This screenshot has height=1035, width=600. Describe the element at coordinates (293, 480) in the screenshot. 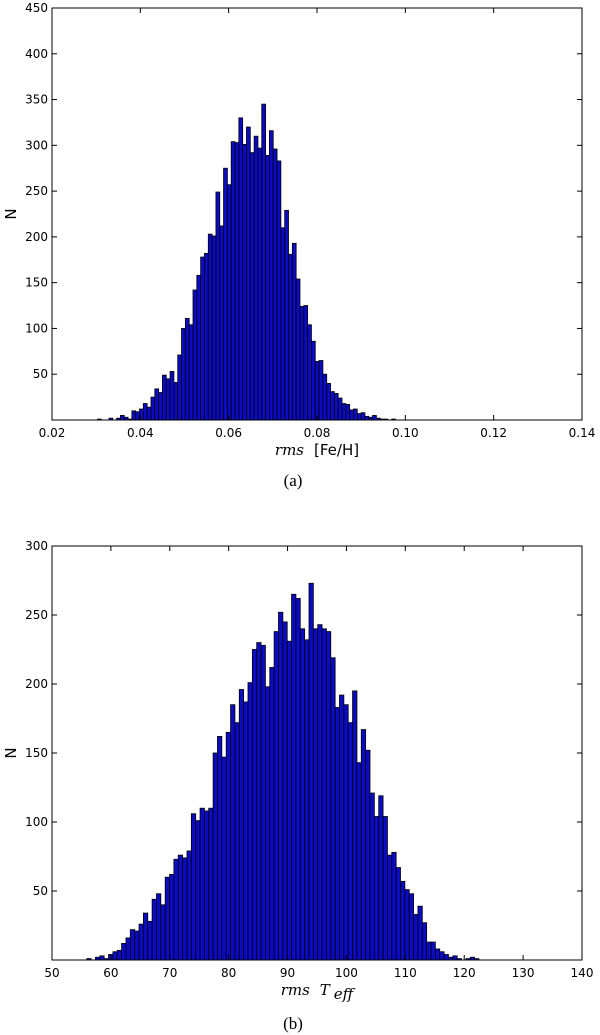

I see `caption-a: (a)` at that location.